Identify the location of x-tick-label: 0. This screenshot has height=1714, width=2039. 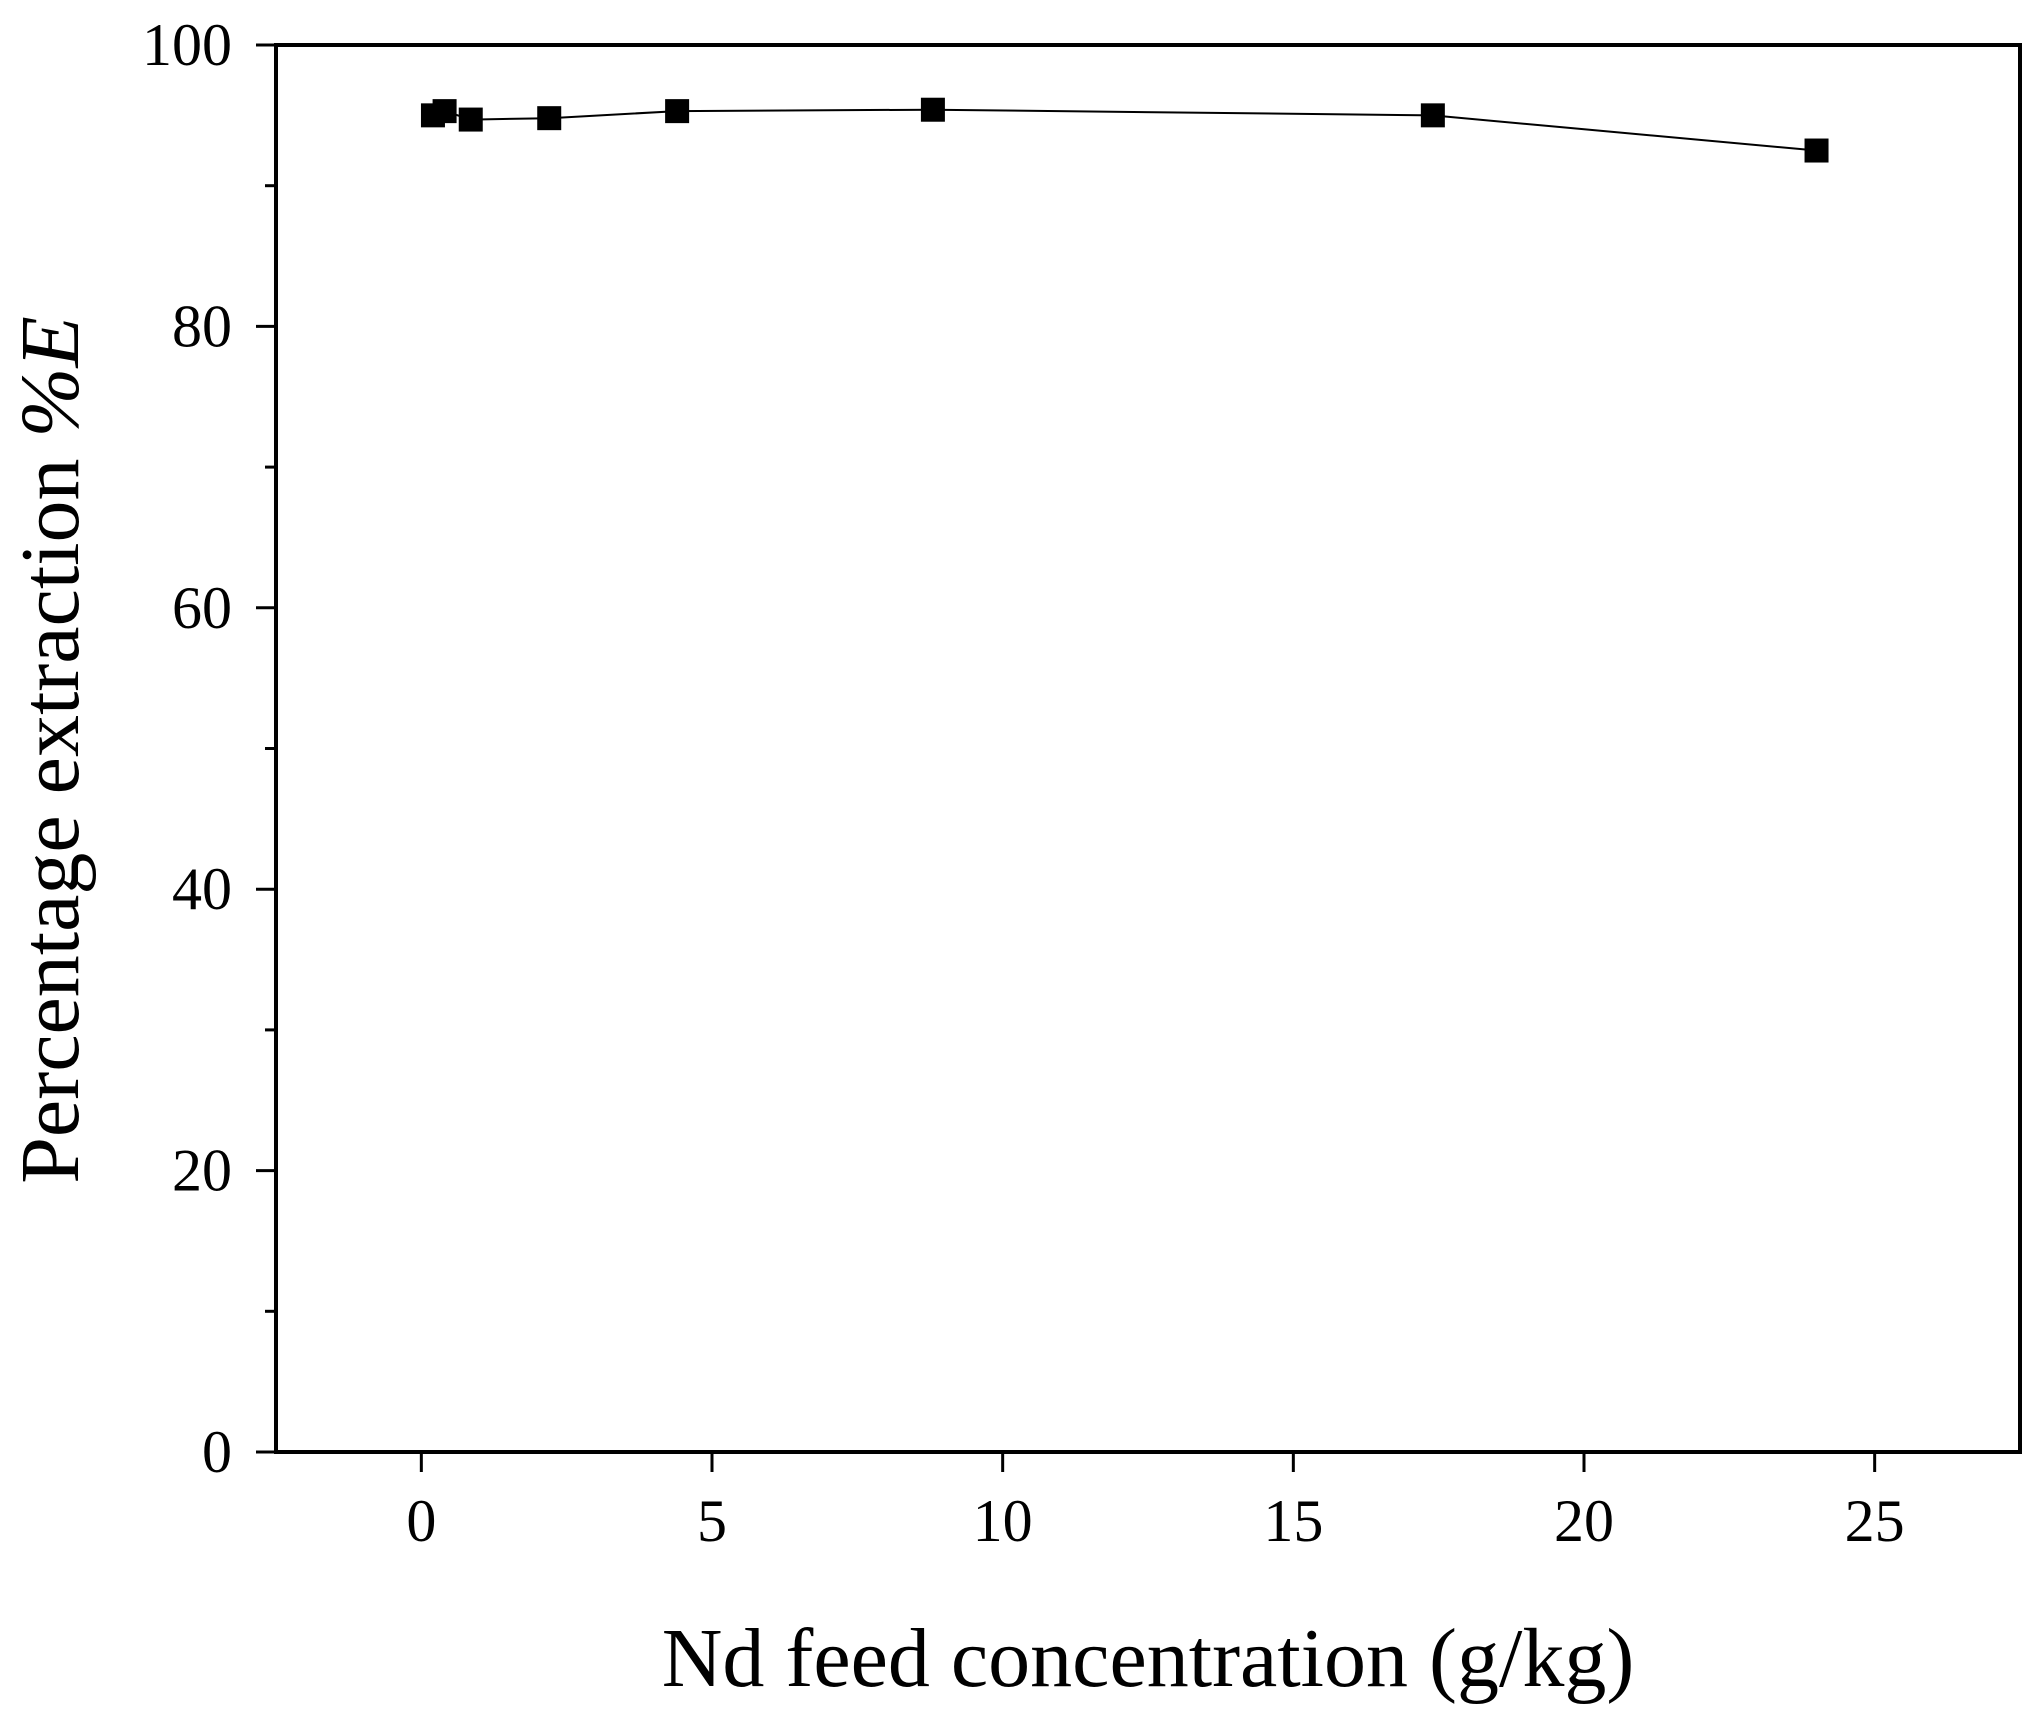
(421, 1521).